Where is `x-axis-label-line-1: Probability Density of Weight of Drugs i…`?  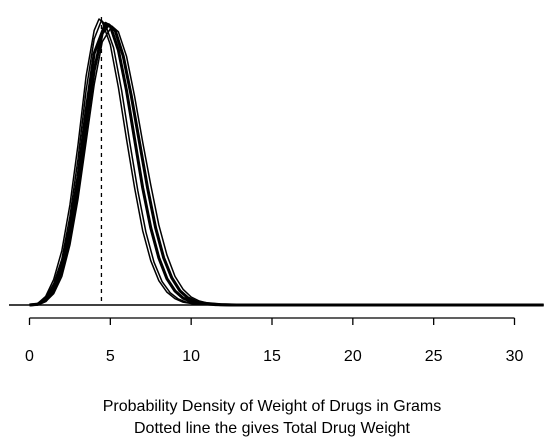 x-axis-label-line-1: Probability Density of Weight of Drugs i… is located at coordinates (272, 406).